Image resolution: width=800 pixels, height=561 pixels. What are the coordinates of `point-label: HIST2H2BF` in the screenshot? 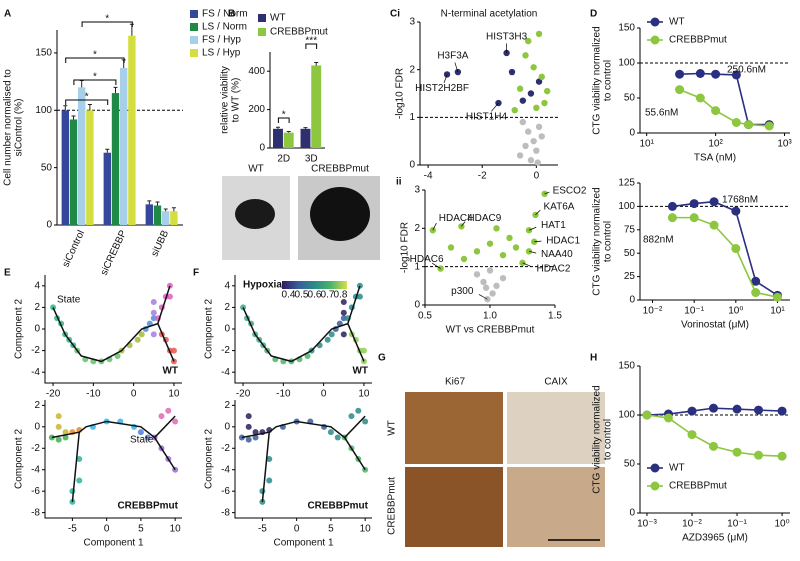 It's located at (442, 88).